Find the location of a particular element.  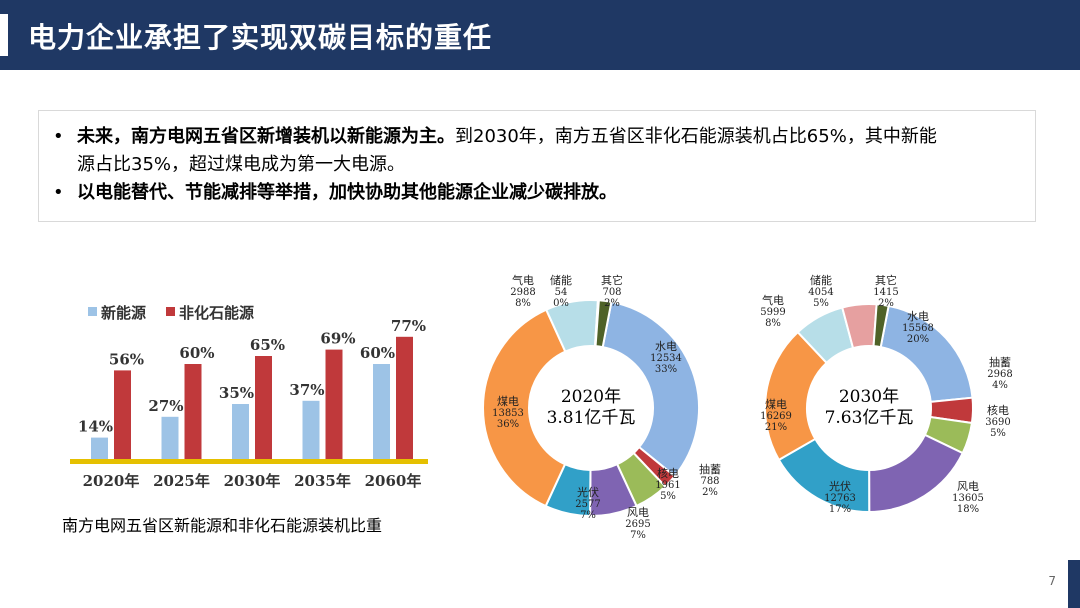

bullet-line-3: 以电能替代、节能减排等举措，加快协助其他能源企业减少碳排放。 is located at coordinates (347, 192).